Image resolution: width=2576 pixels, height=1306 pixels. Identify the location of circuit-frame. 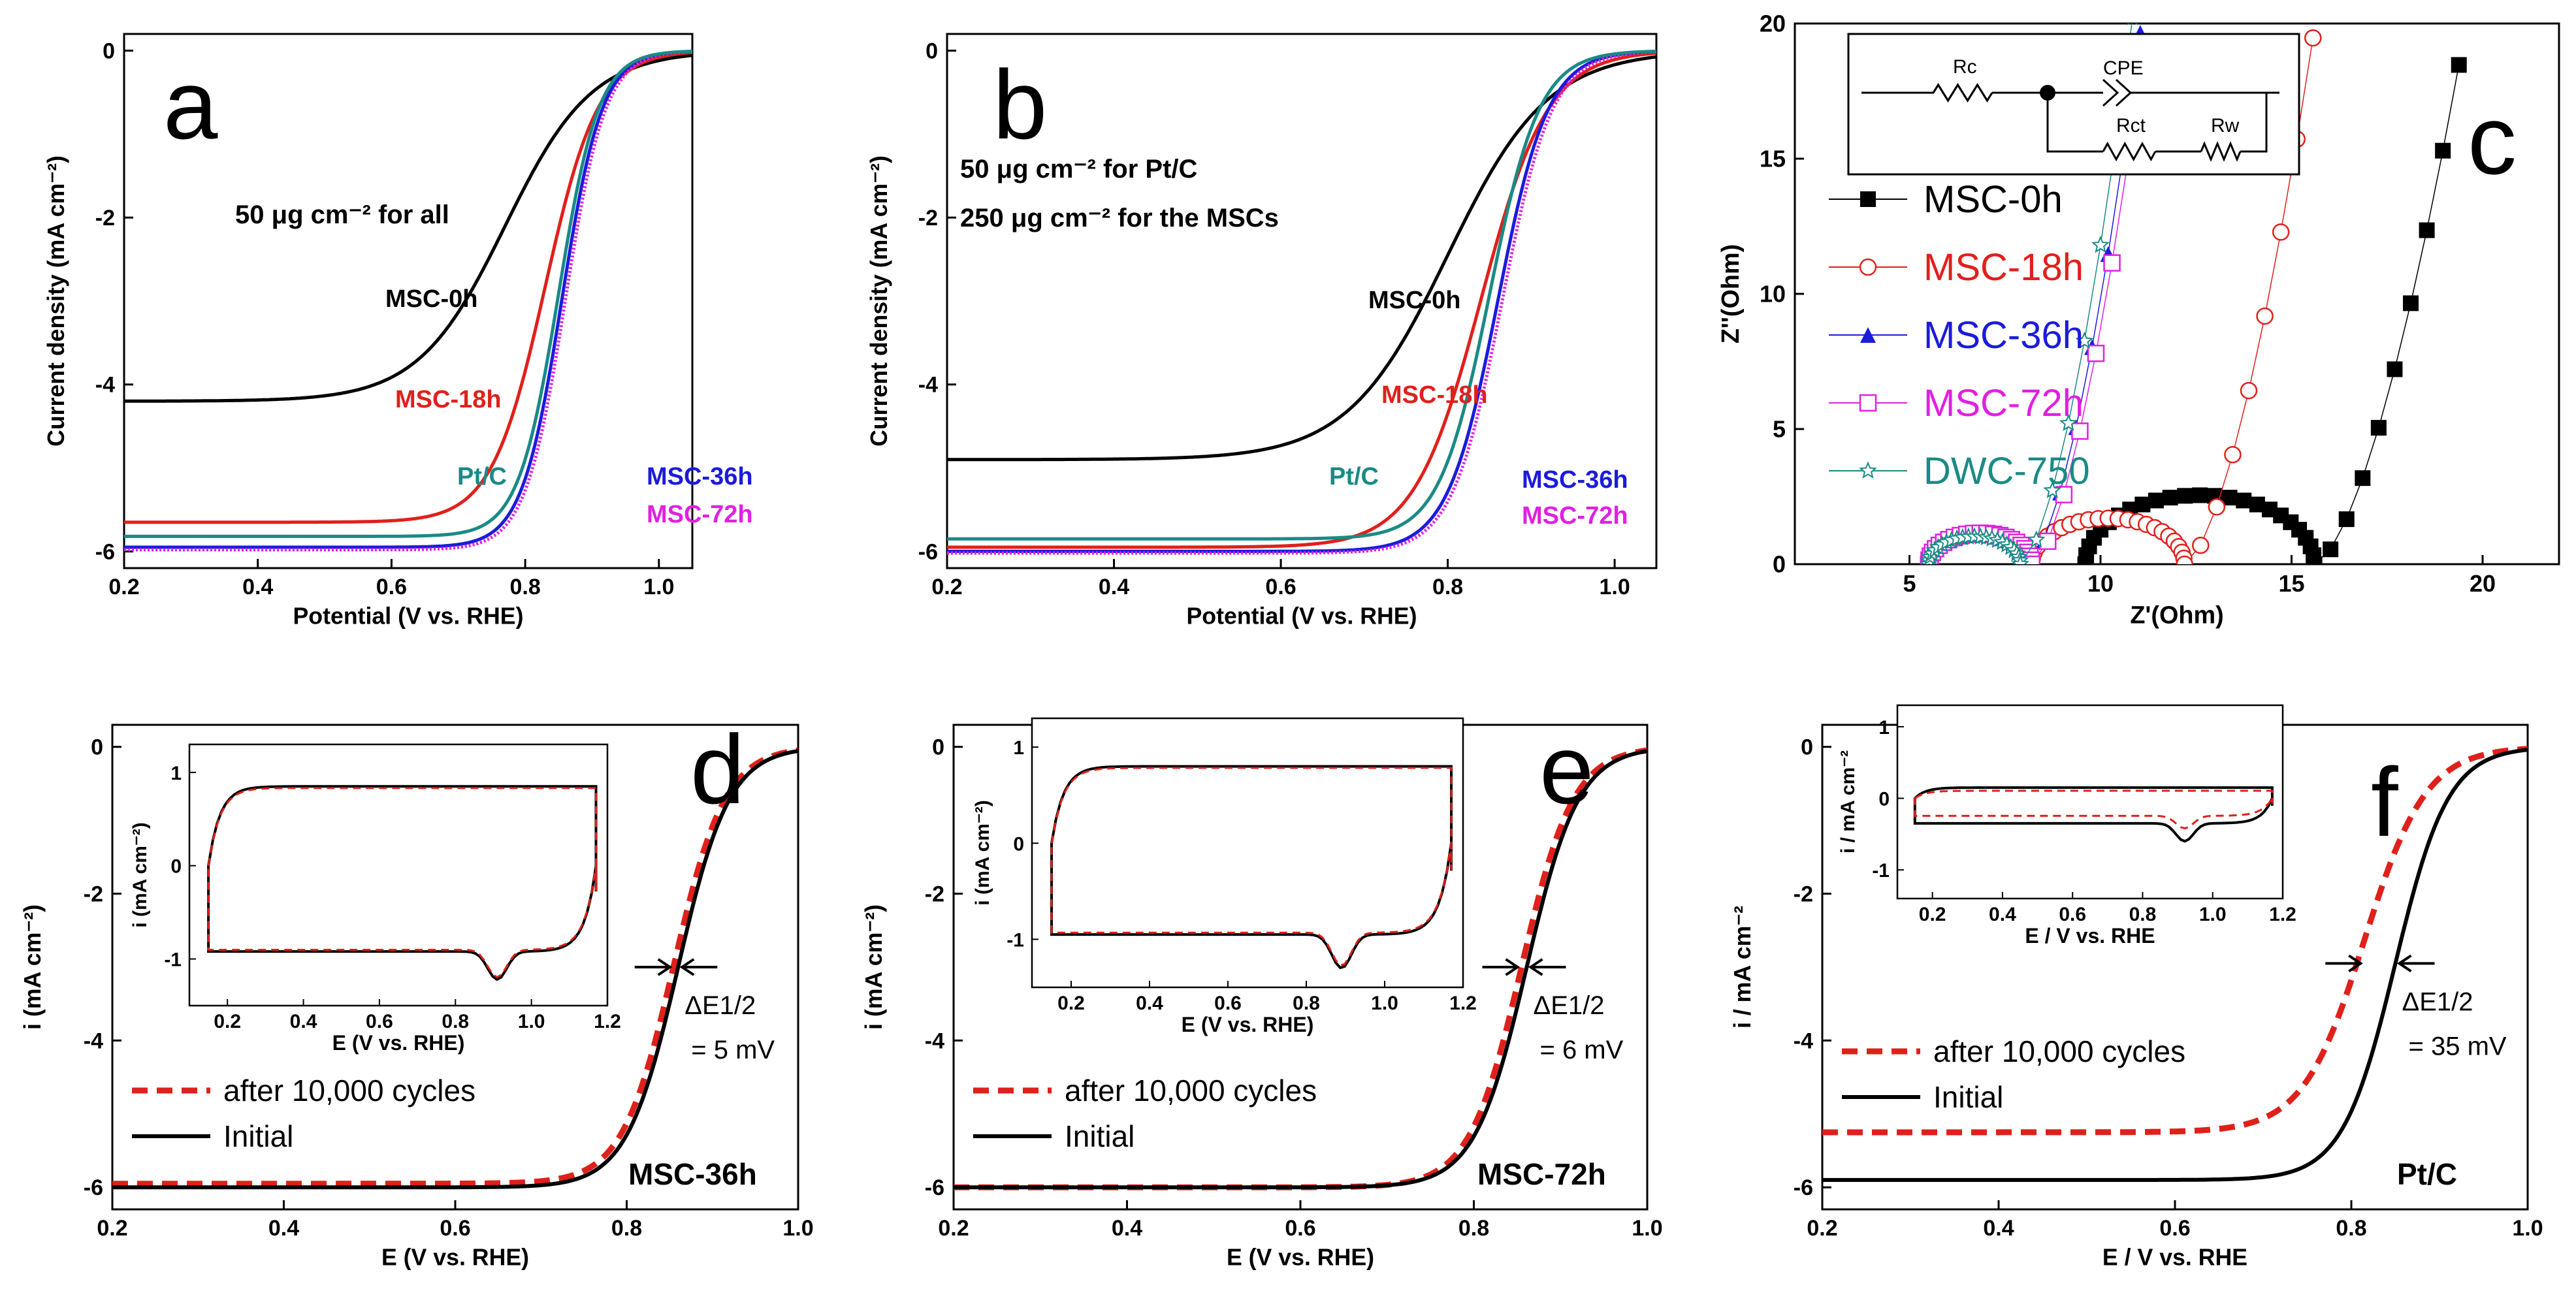
(2073, 105).